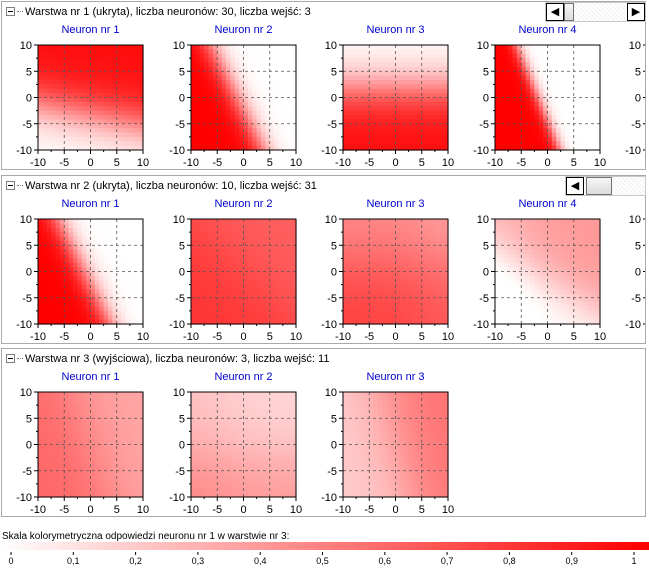 The image size is (649, 574). I want to click on layer-2-scrollbar: ◀, so click(605, 186).